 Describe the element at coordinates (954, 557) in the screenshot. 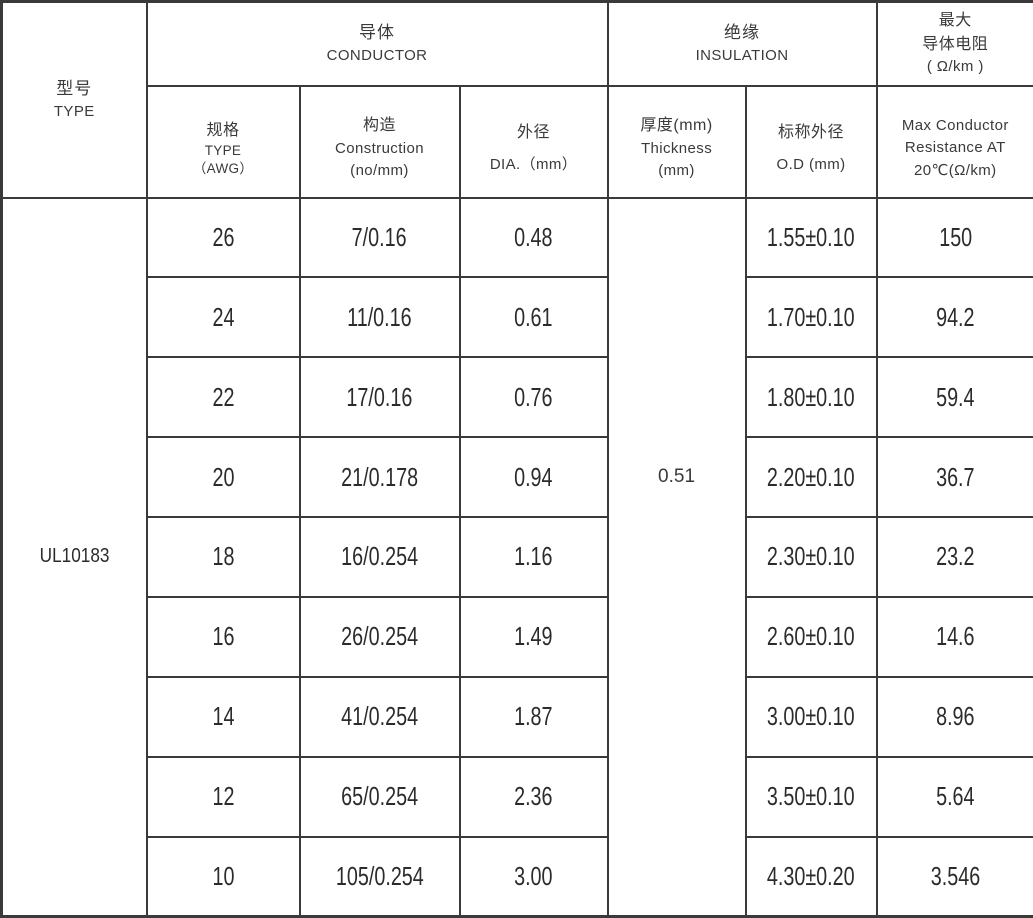

I see `resistance-cell: 23.2` at that location.